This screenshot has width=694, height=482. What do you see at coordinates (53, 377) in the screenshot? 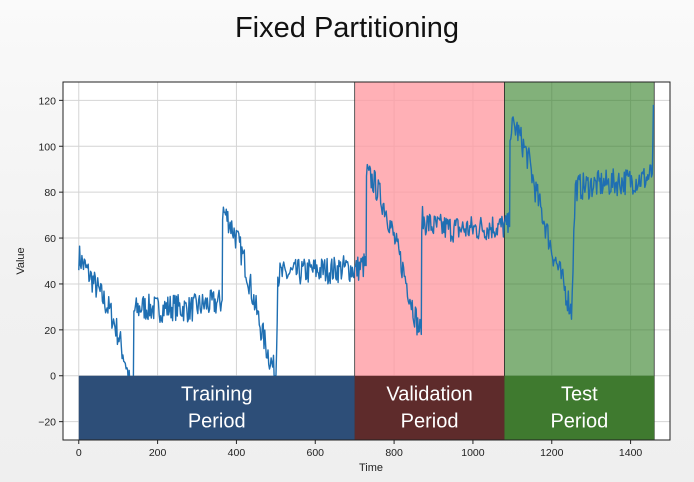
I see `y-tick-label: 0` at bounding box center [53, 377].